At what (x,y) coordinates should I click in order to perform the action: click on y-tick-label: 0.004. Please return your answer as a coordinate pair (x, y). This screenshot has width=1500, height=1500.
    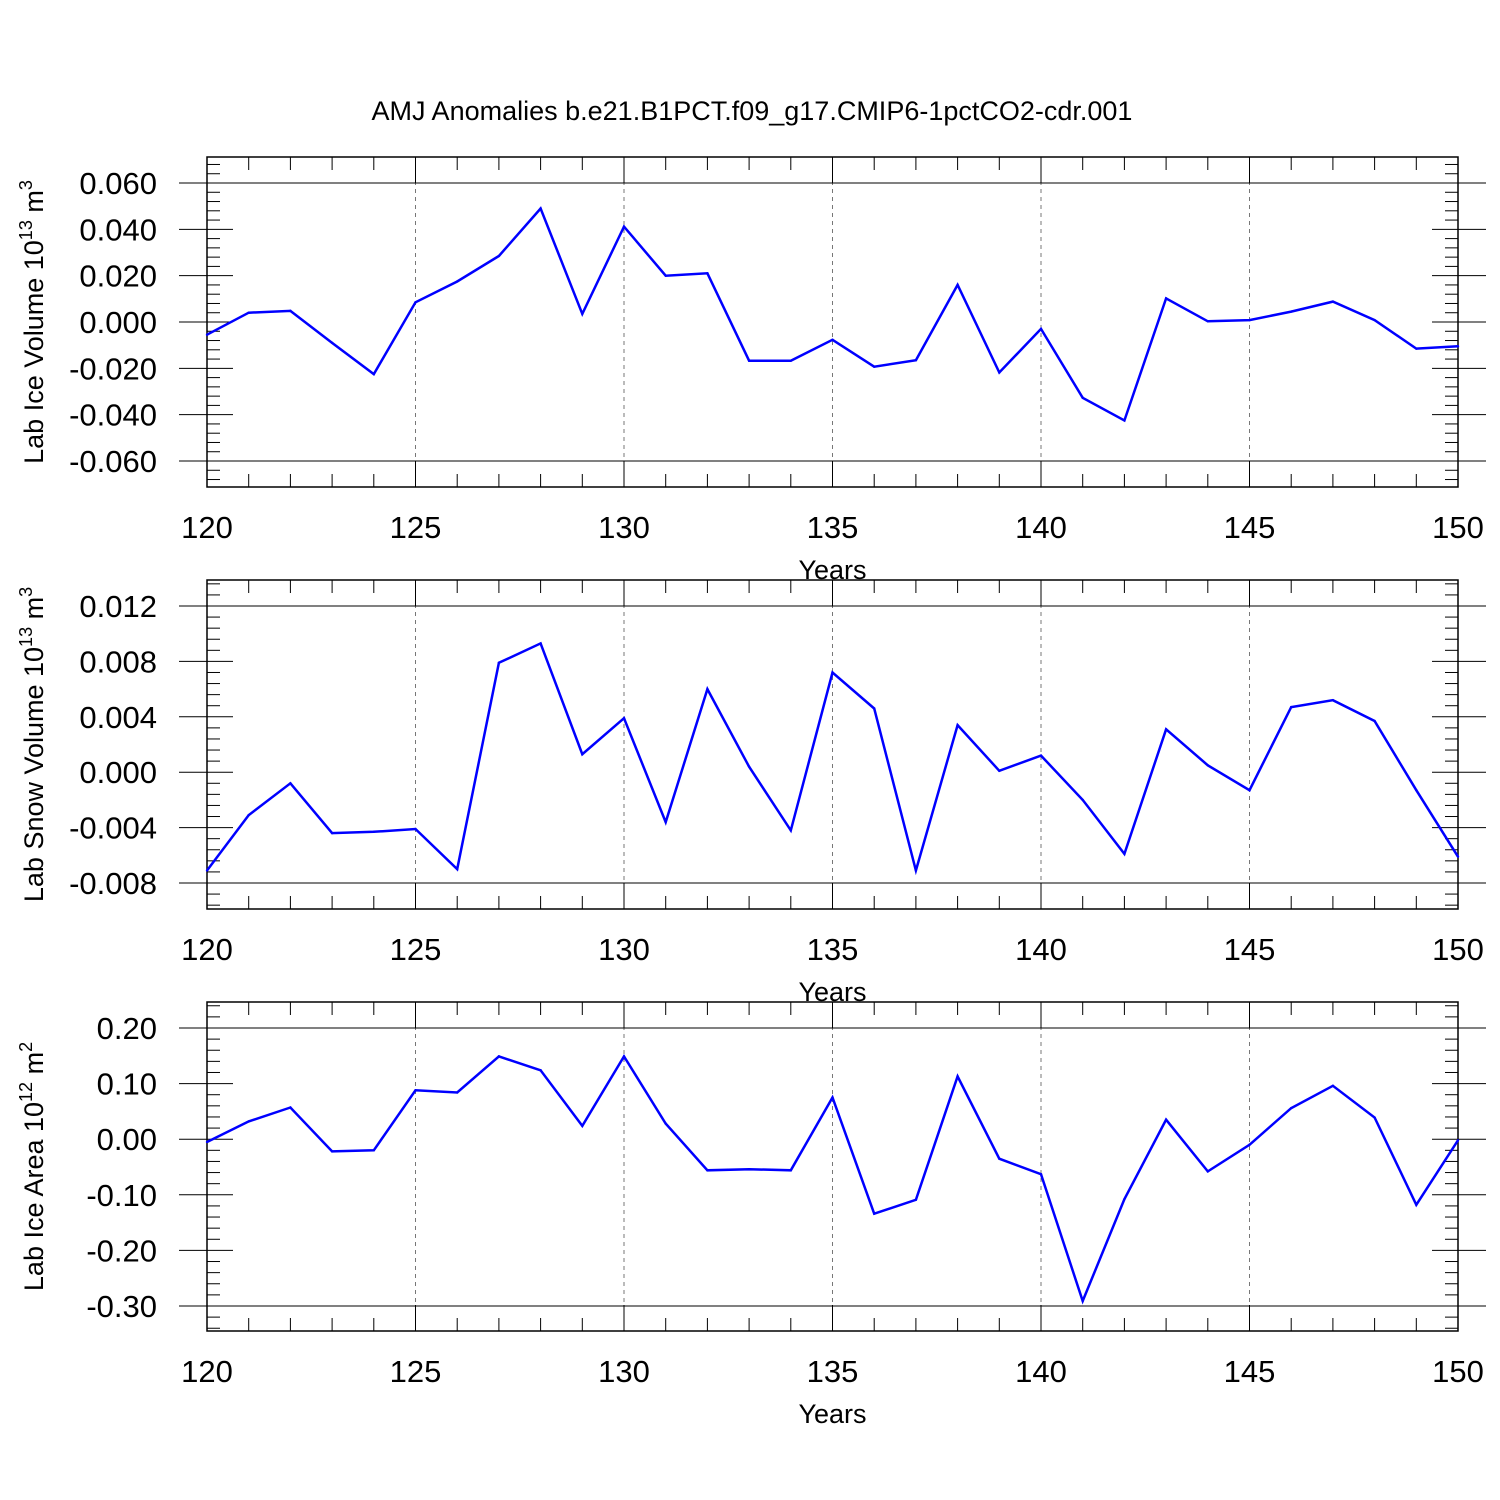
    Looking at the image, I should click on (118, 717).